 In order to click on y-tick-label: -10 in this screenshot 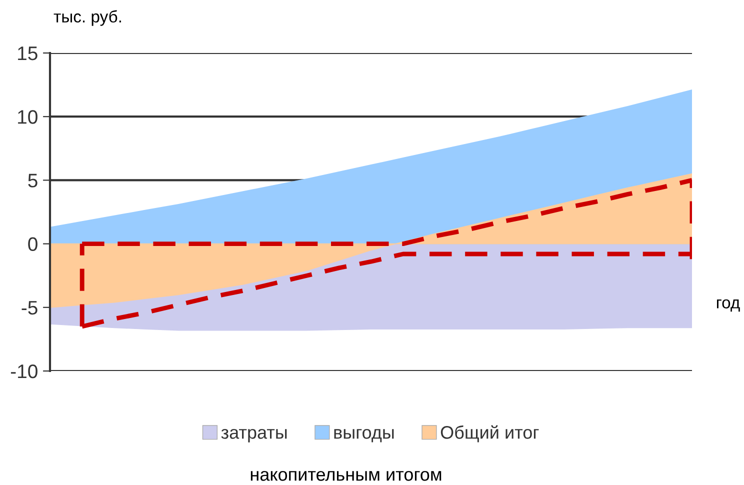, I will do `click(24, 371)`.